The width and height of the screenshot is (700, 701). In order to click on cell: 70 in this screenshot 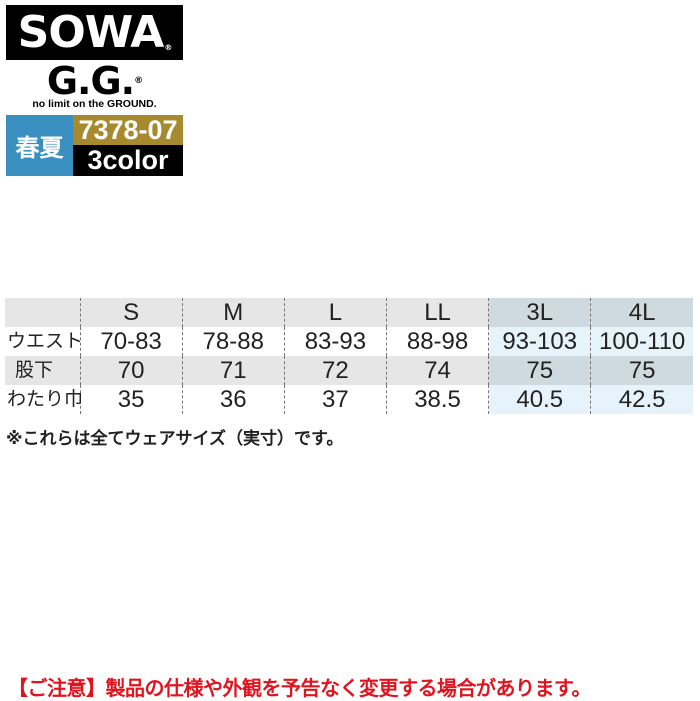, I will do `click(131, 370)`.